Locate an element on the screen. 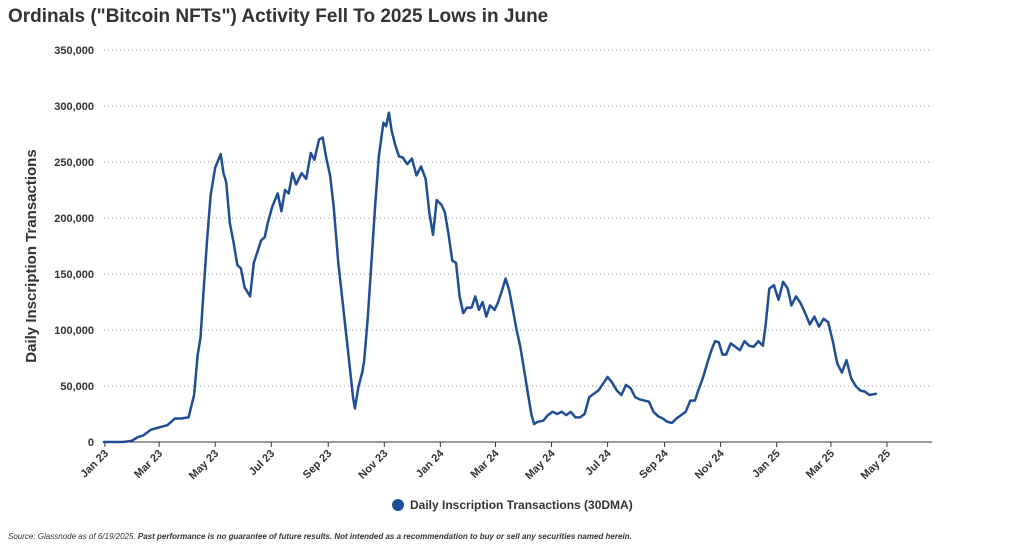 The height and width of the screenshot is (552, 1024). x-tick-label: May 24 is located at coordinates (540, 464).